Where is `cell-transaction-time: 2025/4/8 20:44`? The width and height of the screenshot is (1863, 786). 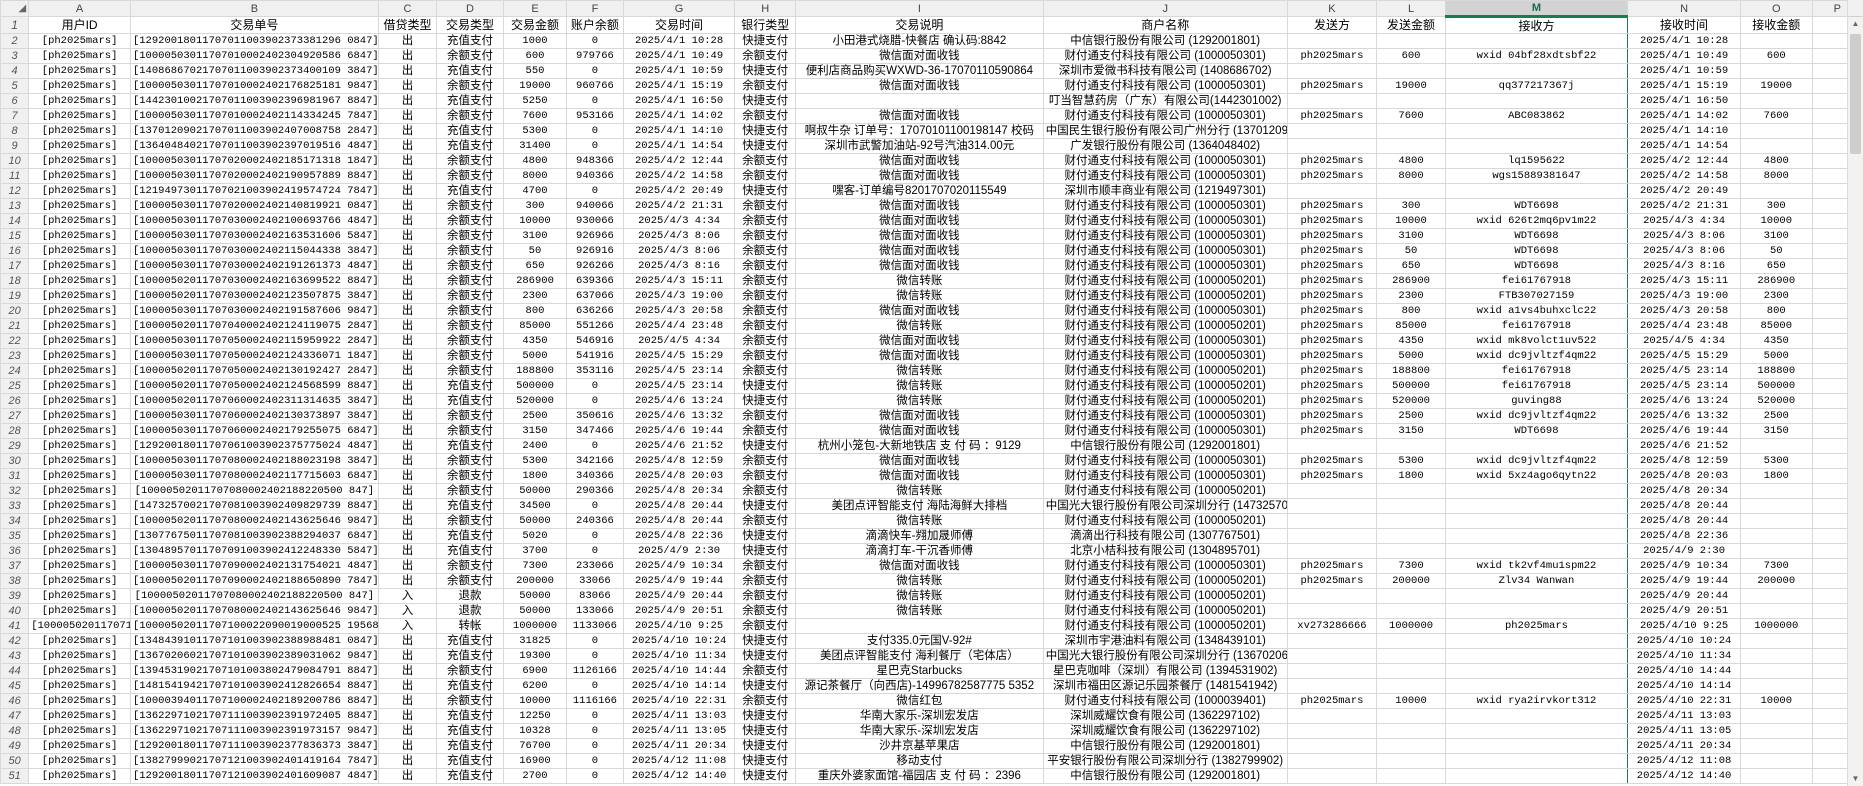
cell-transaction-time: 2025/4/8 20:44 is located at coordinates (679, 506).